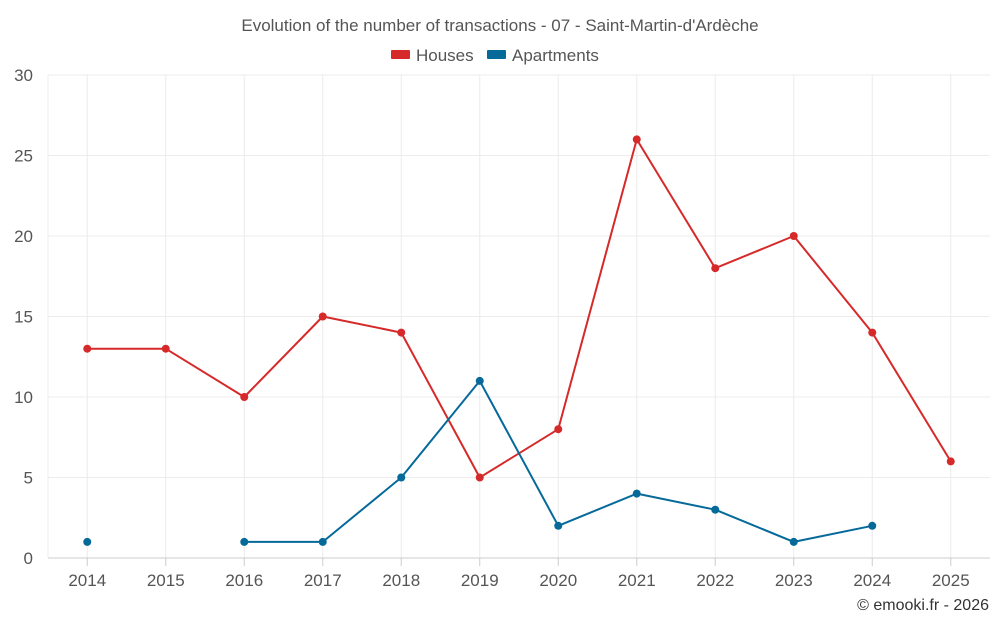 This screenshot has height=630, width=1000. I want to click on y-tick-label: 30, so click(23, 75).